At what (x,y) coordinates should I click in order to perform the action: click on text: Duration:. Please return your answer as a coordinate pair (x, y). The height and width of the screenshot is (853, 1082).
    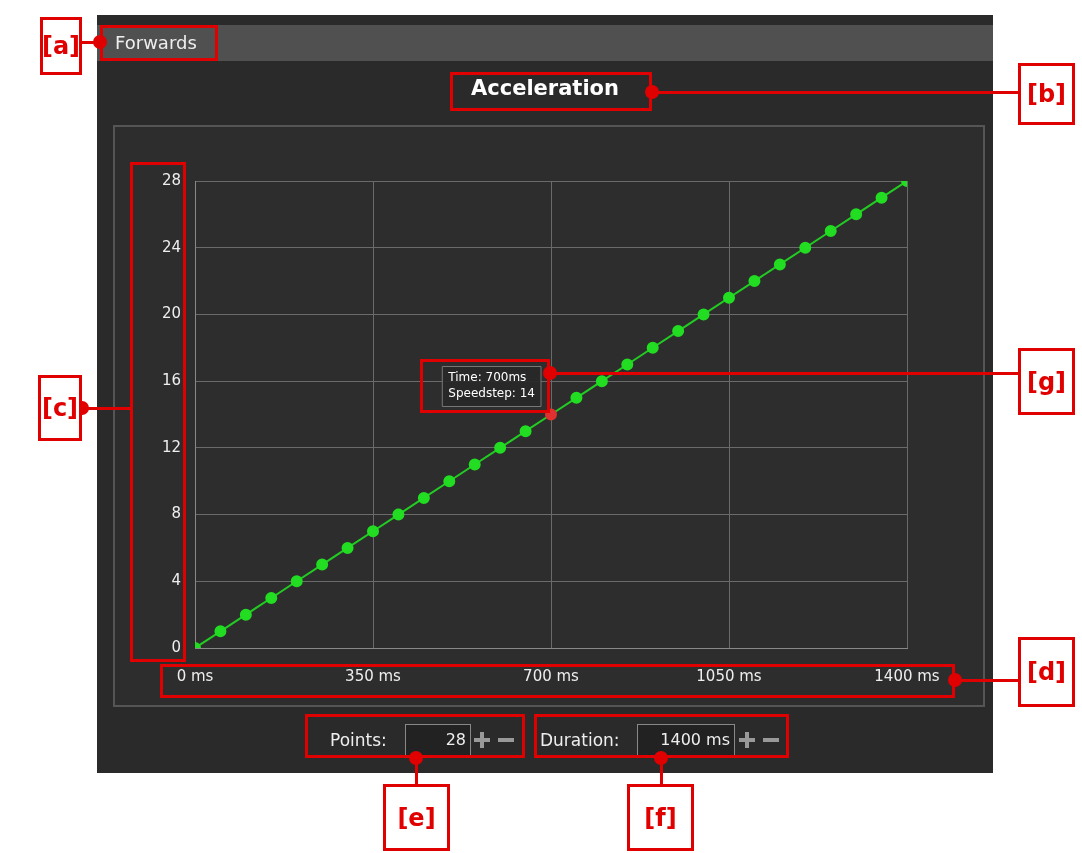
    Looking at the image, I should click on (580, 740).